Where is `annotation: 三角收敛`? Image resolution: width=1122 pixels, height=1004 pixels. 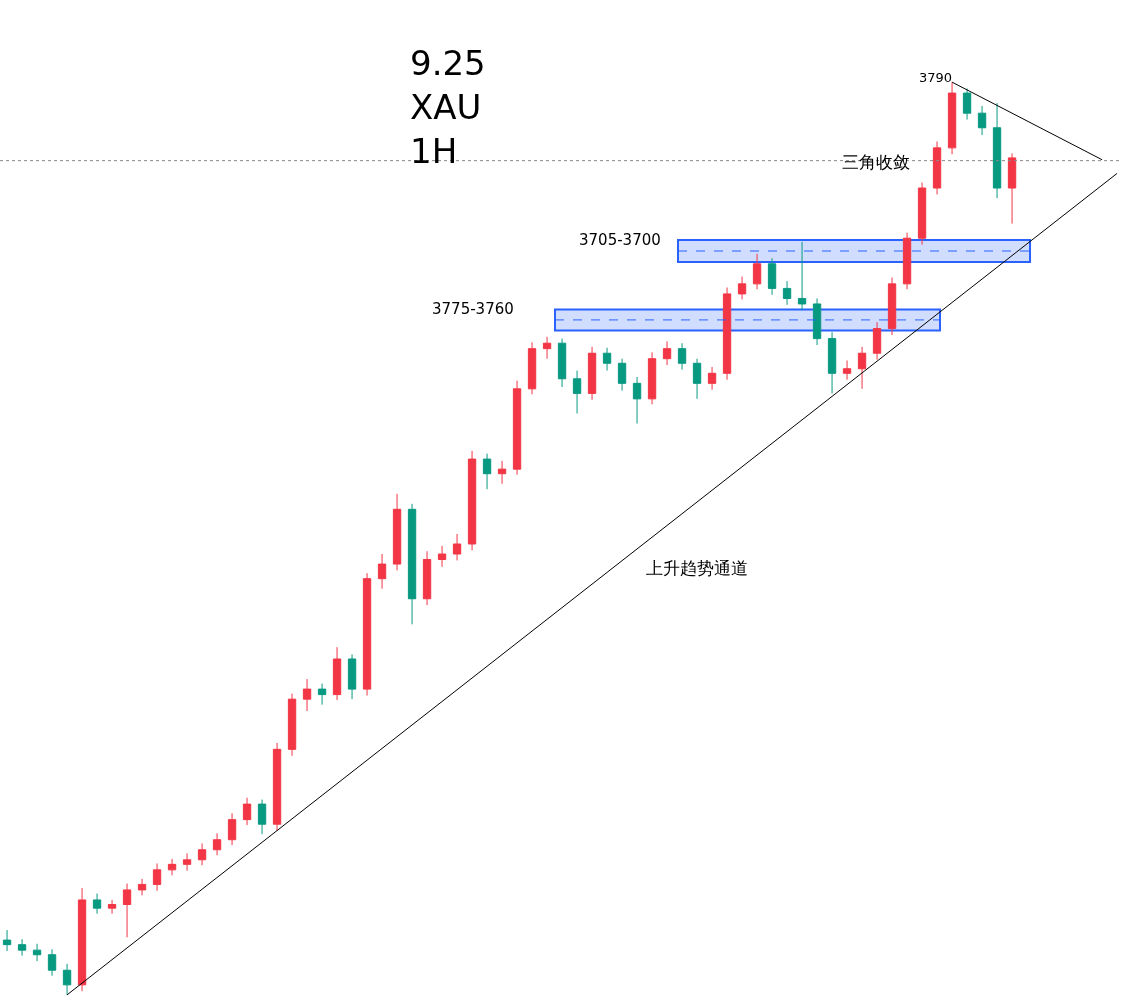 annotation: 三角收敛 is located at coordinates (876, 162).